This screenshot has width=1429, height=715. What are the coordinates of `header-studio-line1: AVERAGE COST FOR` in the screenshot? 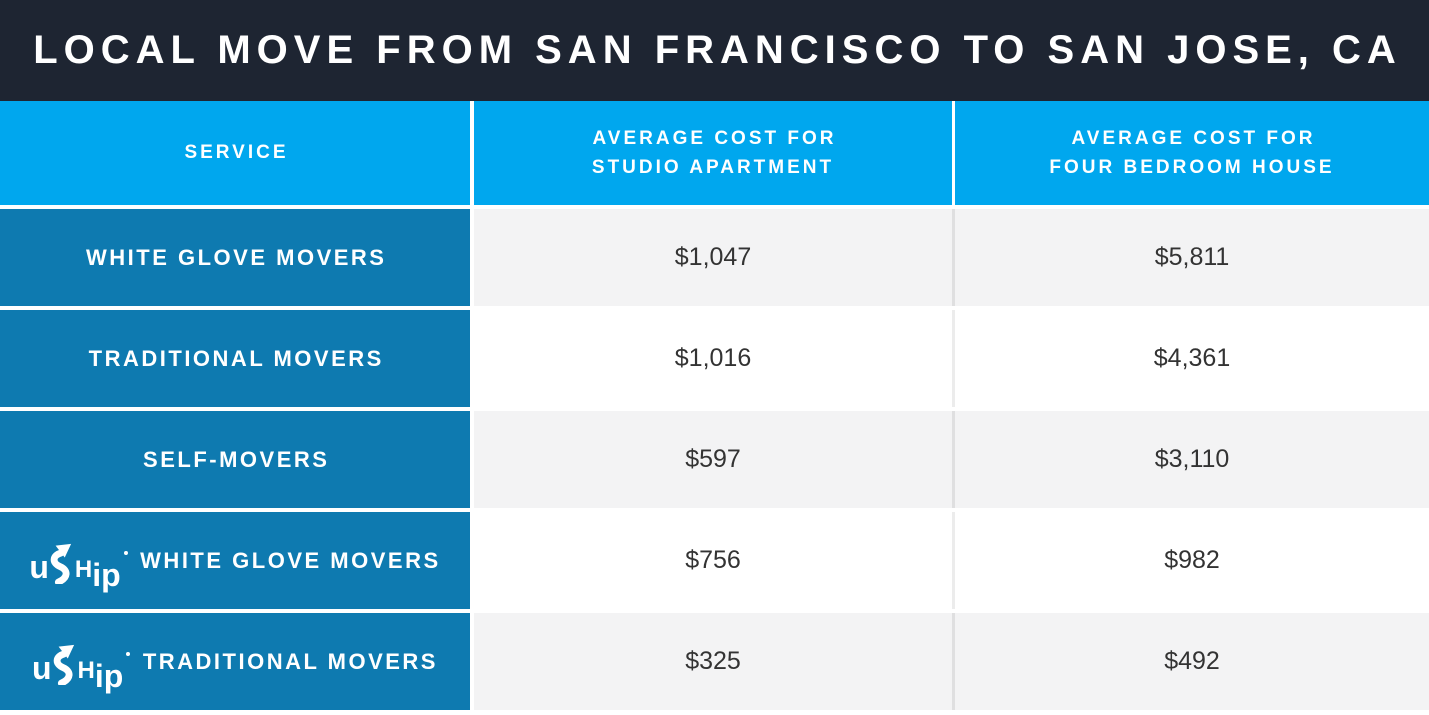 It's located at (714, 138).